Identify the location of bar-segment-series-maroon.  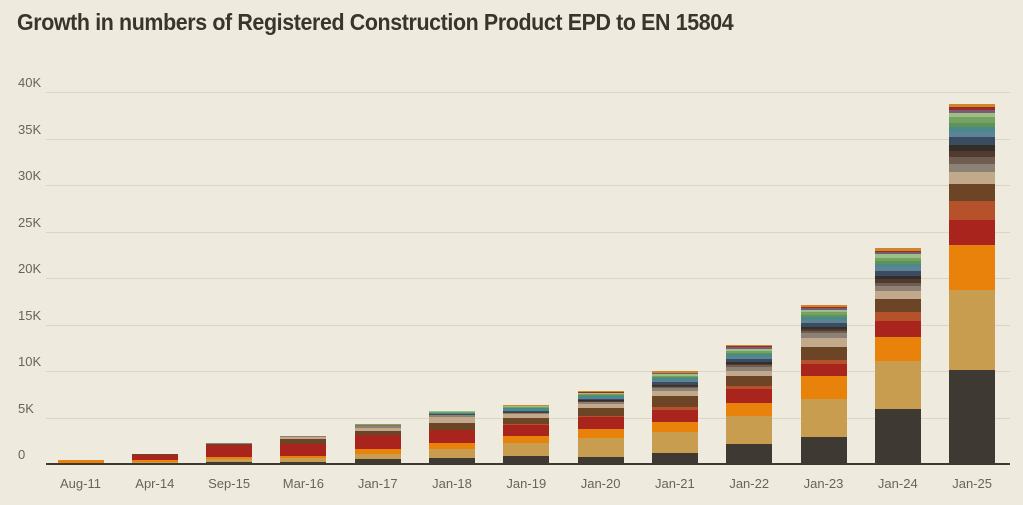
(674, 386).